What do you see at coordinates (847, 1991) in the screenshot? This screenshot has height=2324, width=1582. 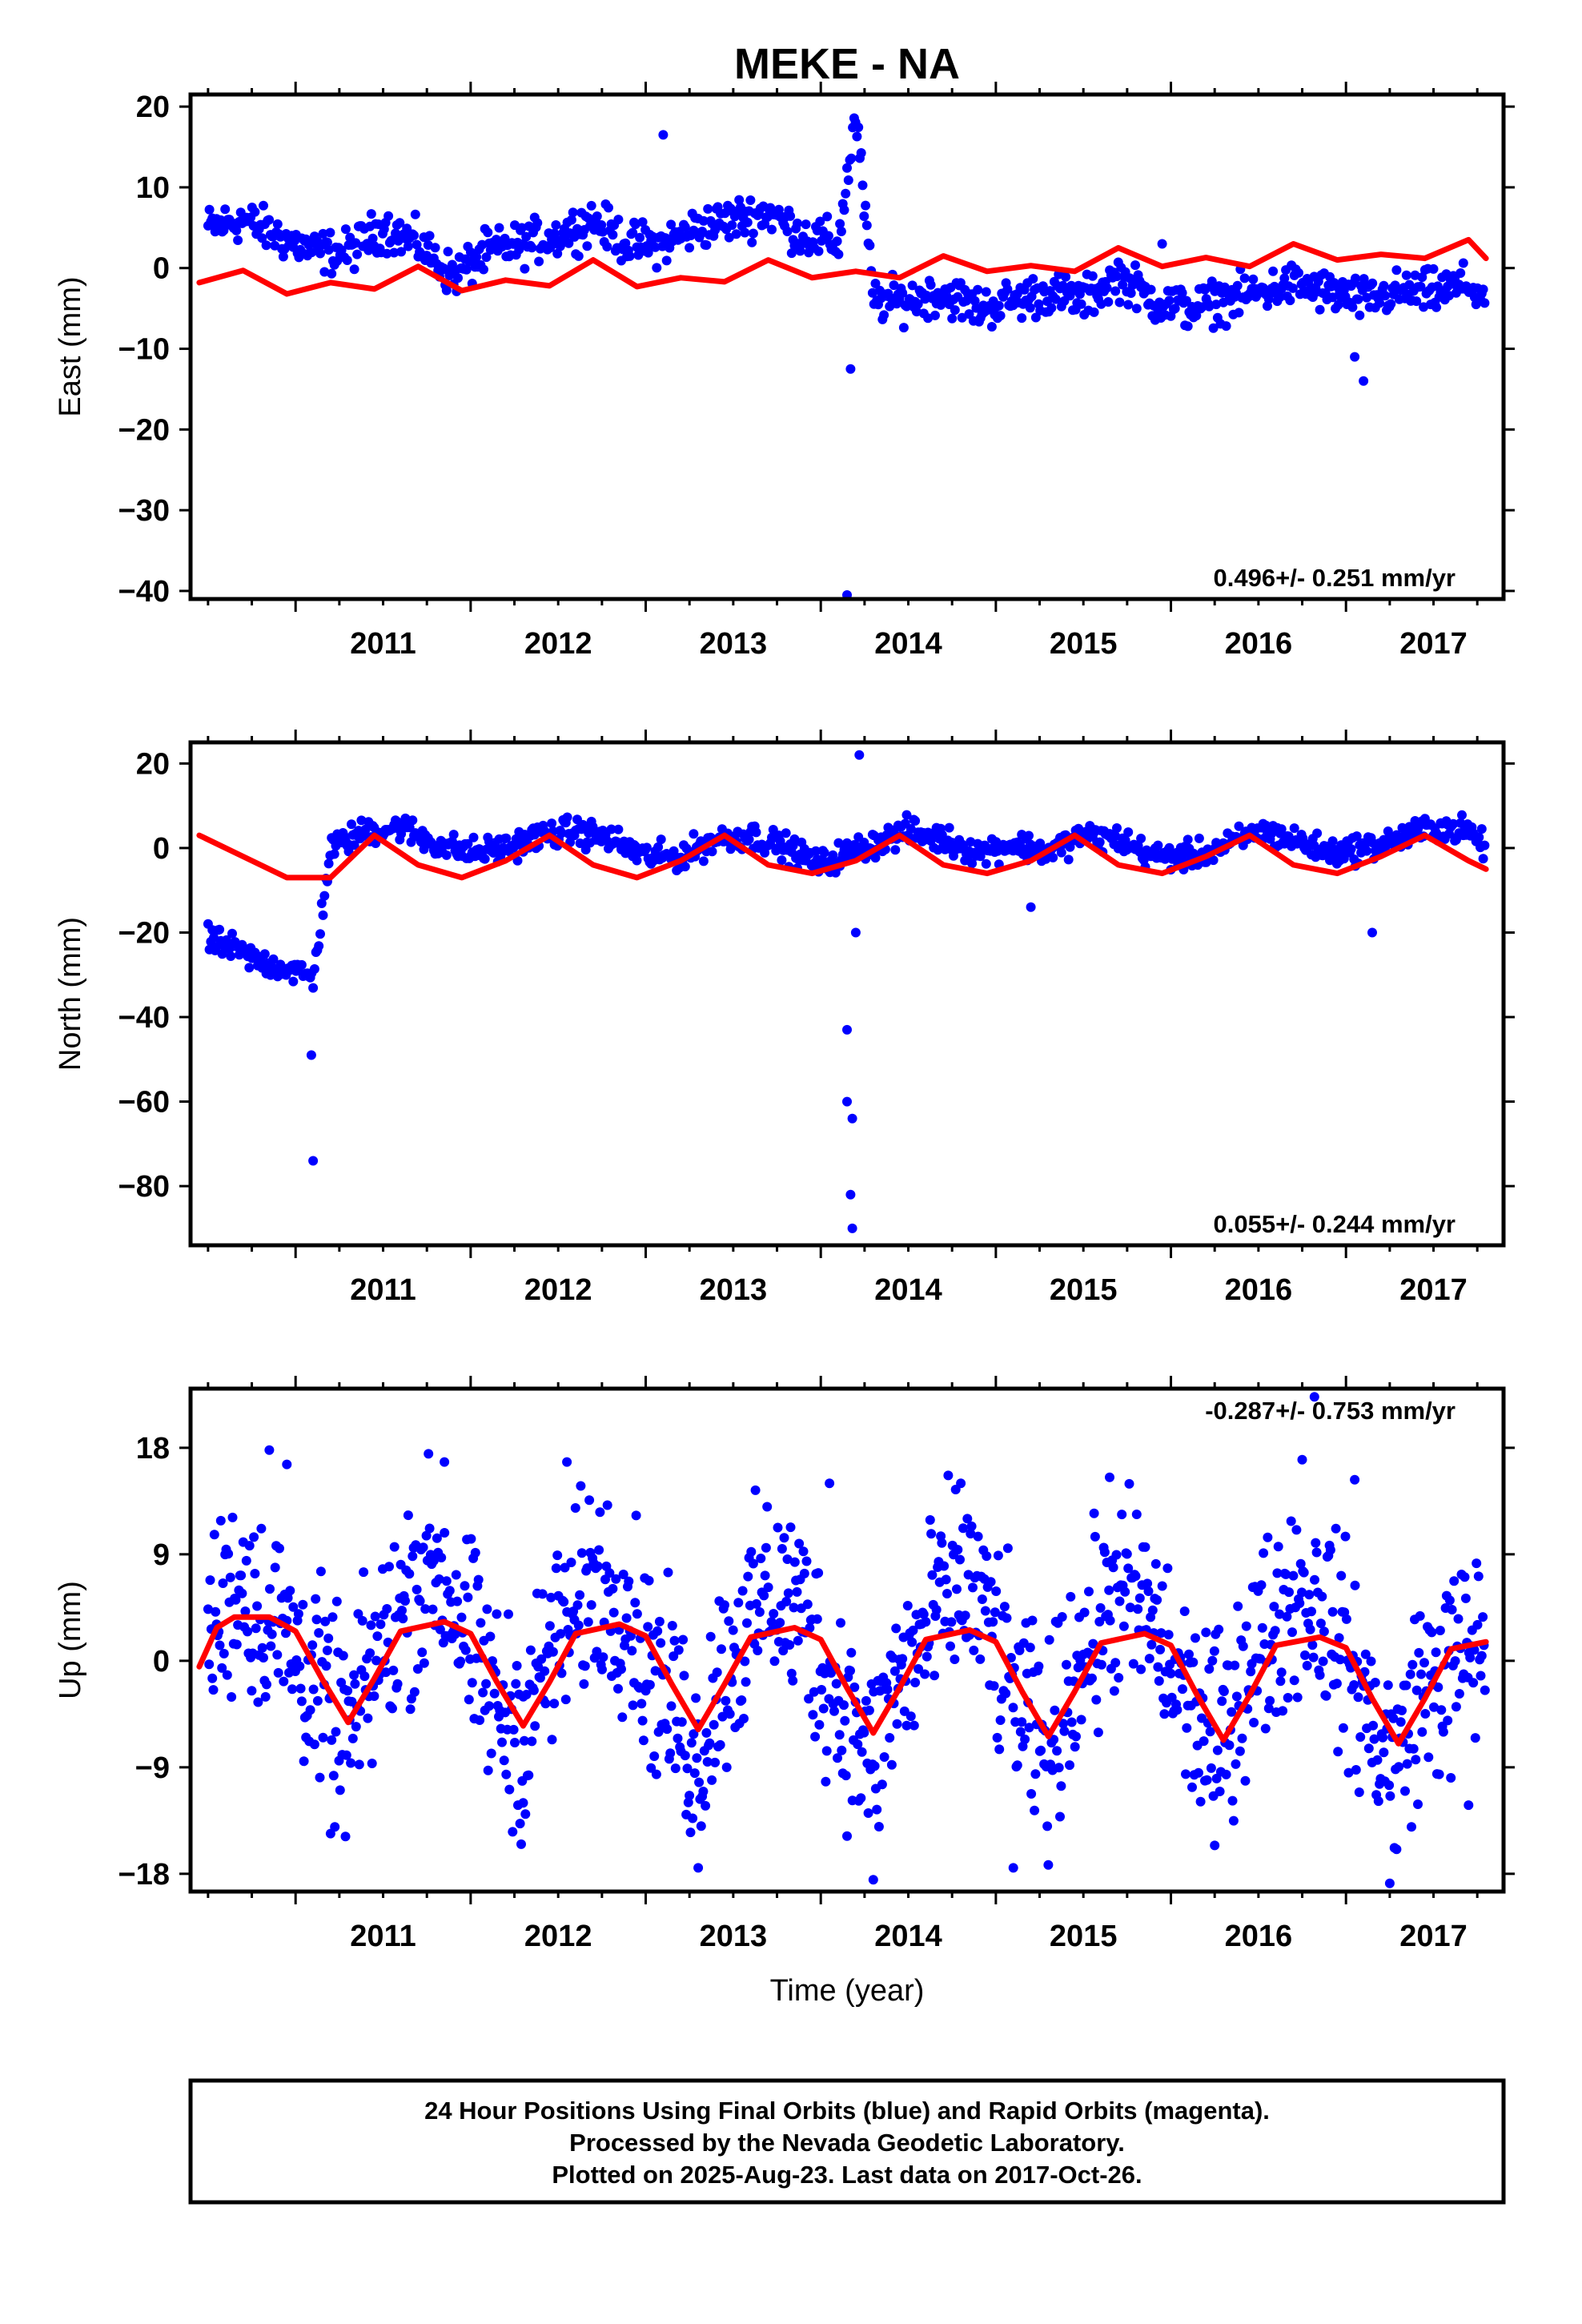 I see `x-axis-label: Time (year)` at bounding box center [847, 1991].